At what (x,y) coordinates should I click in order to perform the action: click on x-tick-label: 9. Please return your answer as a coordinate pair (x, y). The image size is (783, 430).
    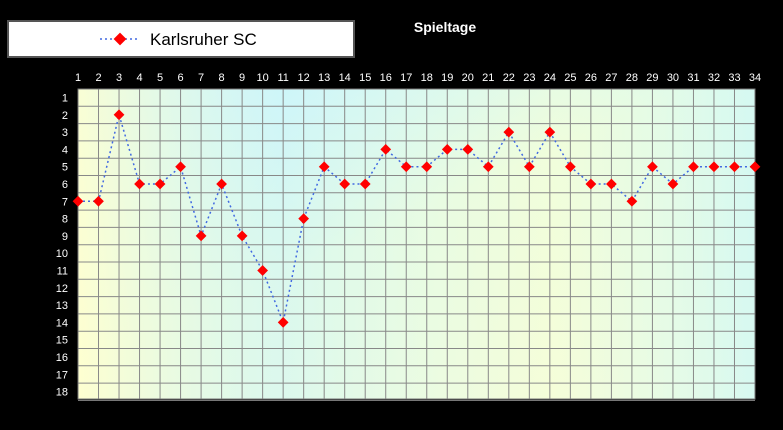
    Looking at the image, I should click on (242, 78).